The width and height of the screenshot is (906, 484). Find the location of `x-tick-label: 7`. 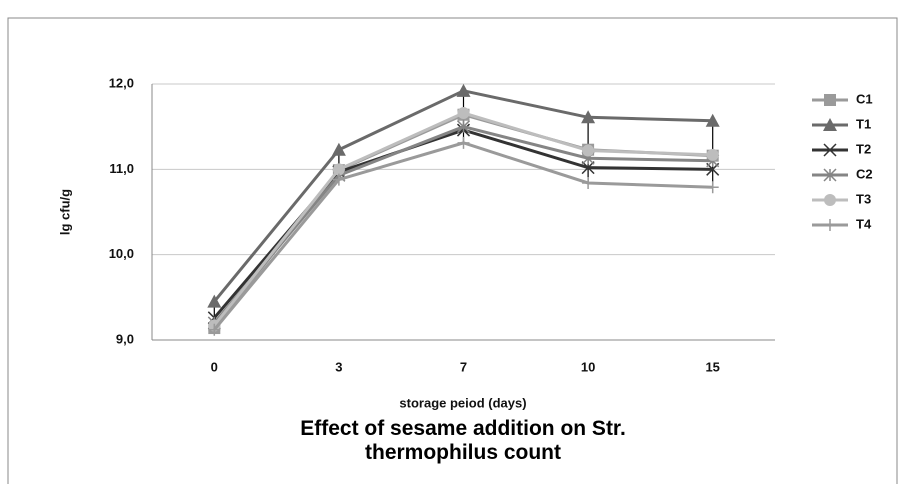

x-tick-label: 7 is located at coordinates (463, 366).